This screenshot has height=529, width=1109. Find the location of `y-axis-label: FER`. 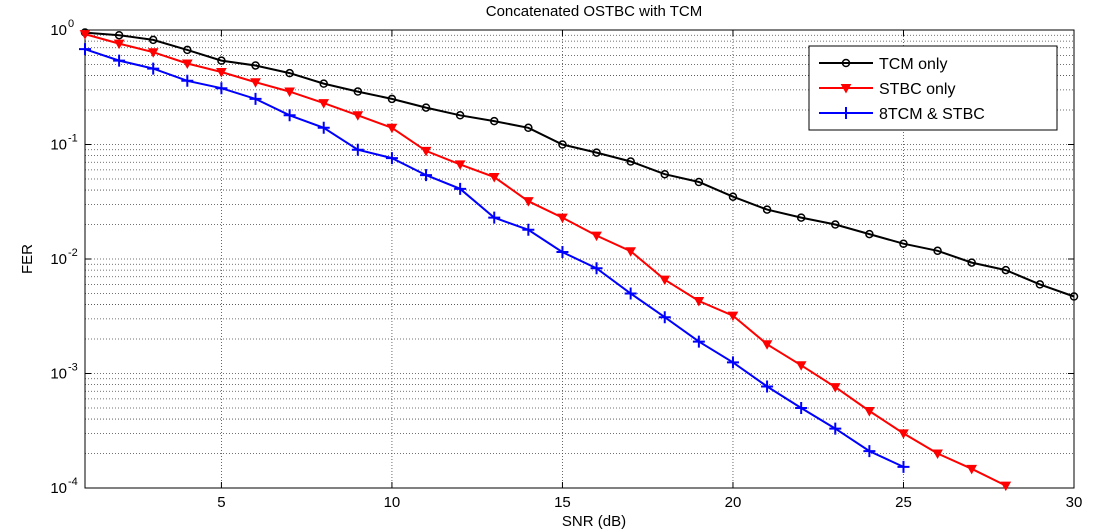

y-axis-label: FER is located at coordinates (27, 259).